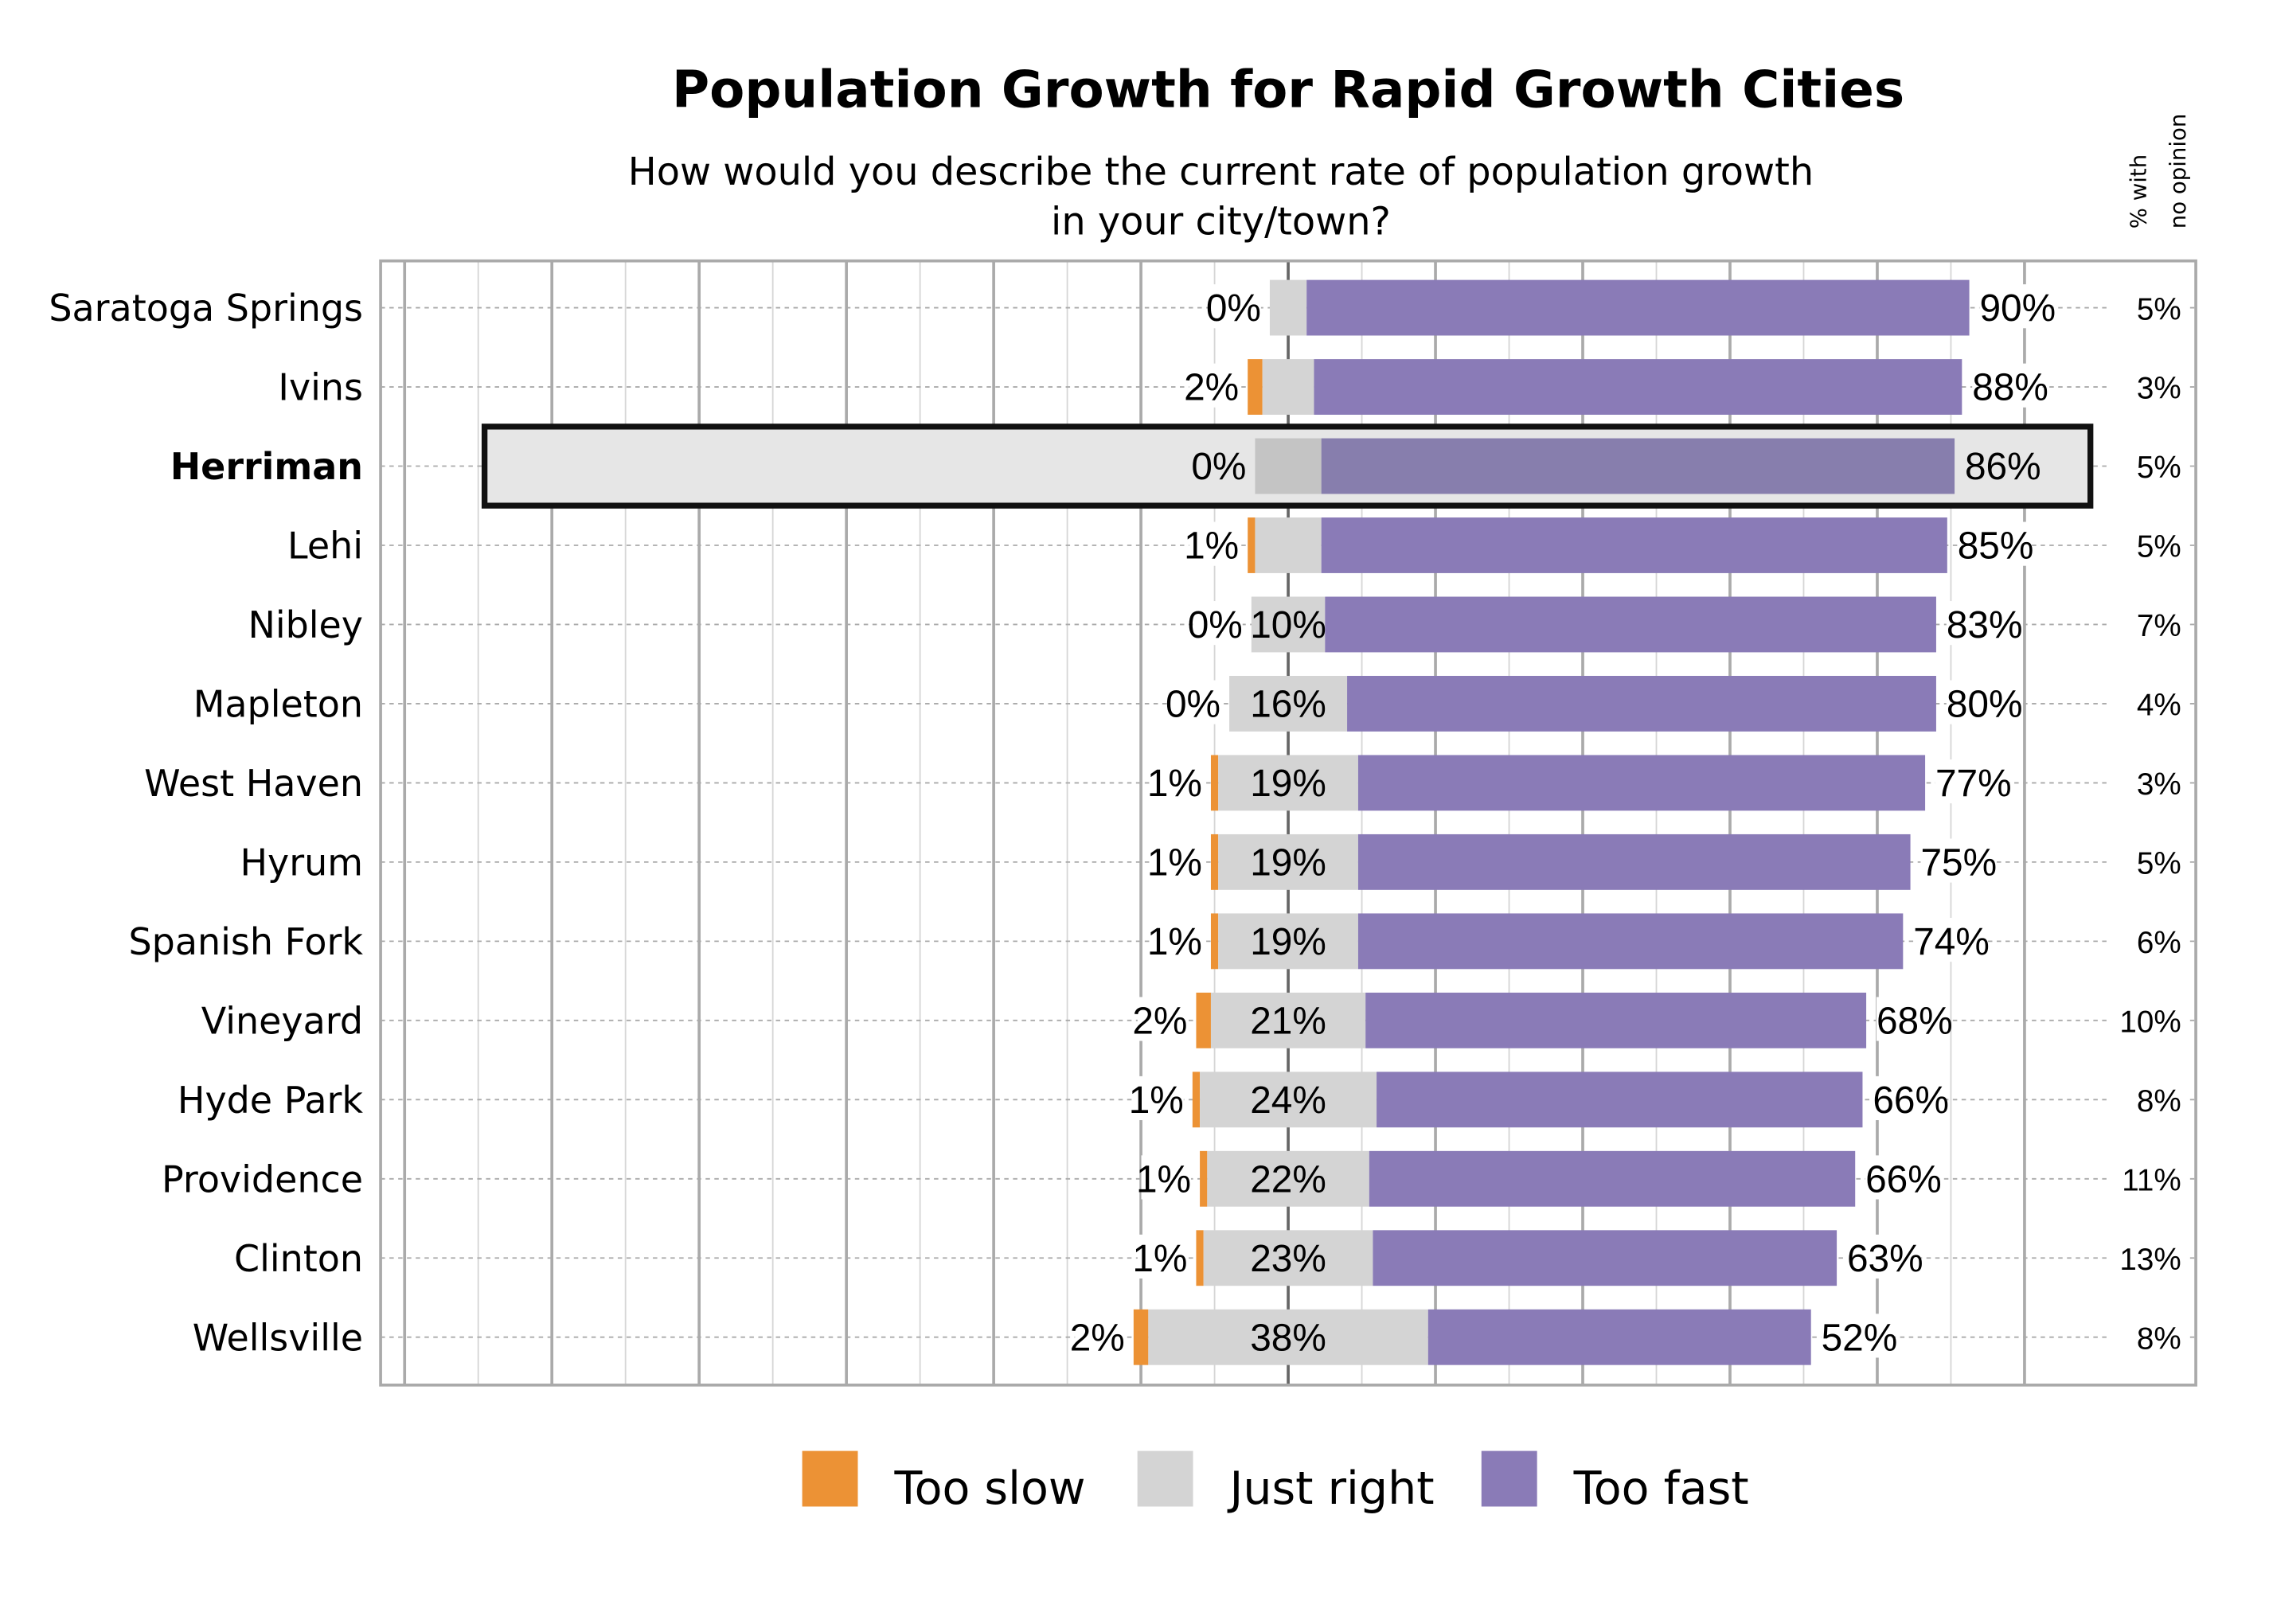 This screenshot has width=2269, height=1624. What do you see at coordinates (278, 1337) in the screenshot?
I see `category-label: Wellsville` at bounding box center [278, 1337].